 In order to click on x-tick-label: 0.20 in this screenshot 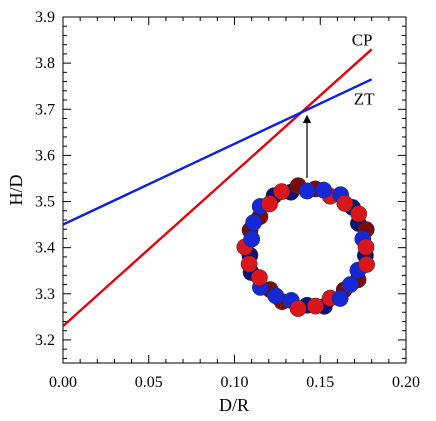, I will do `click(406, 382)`.